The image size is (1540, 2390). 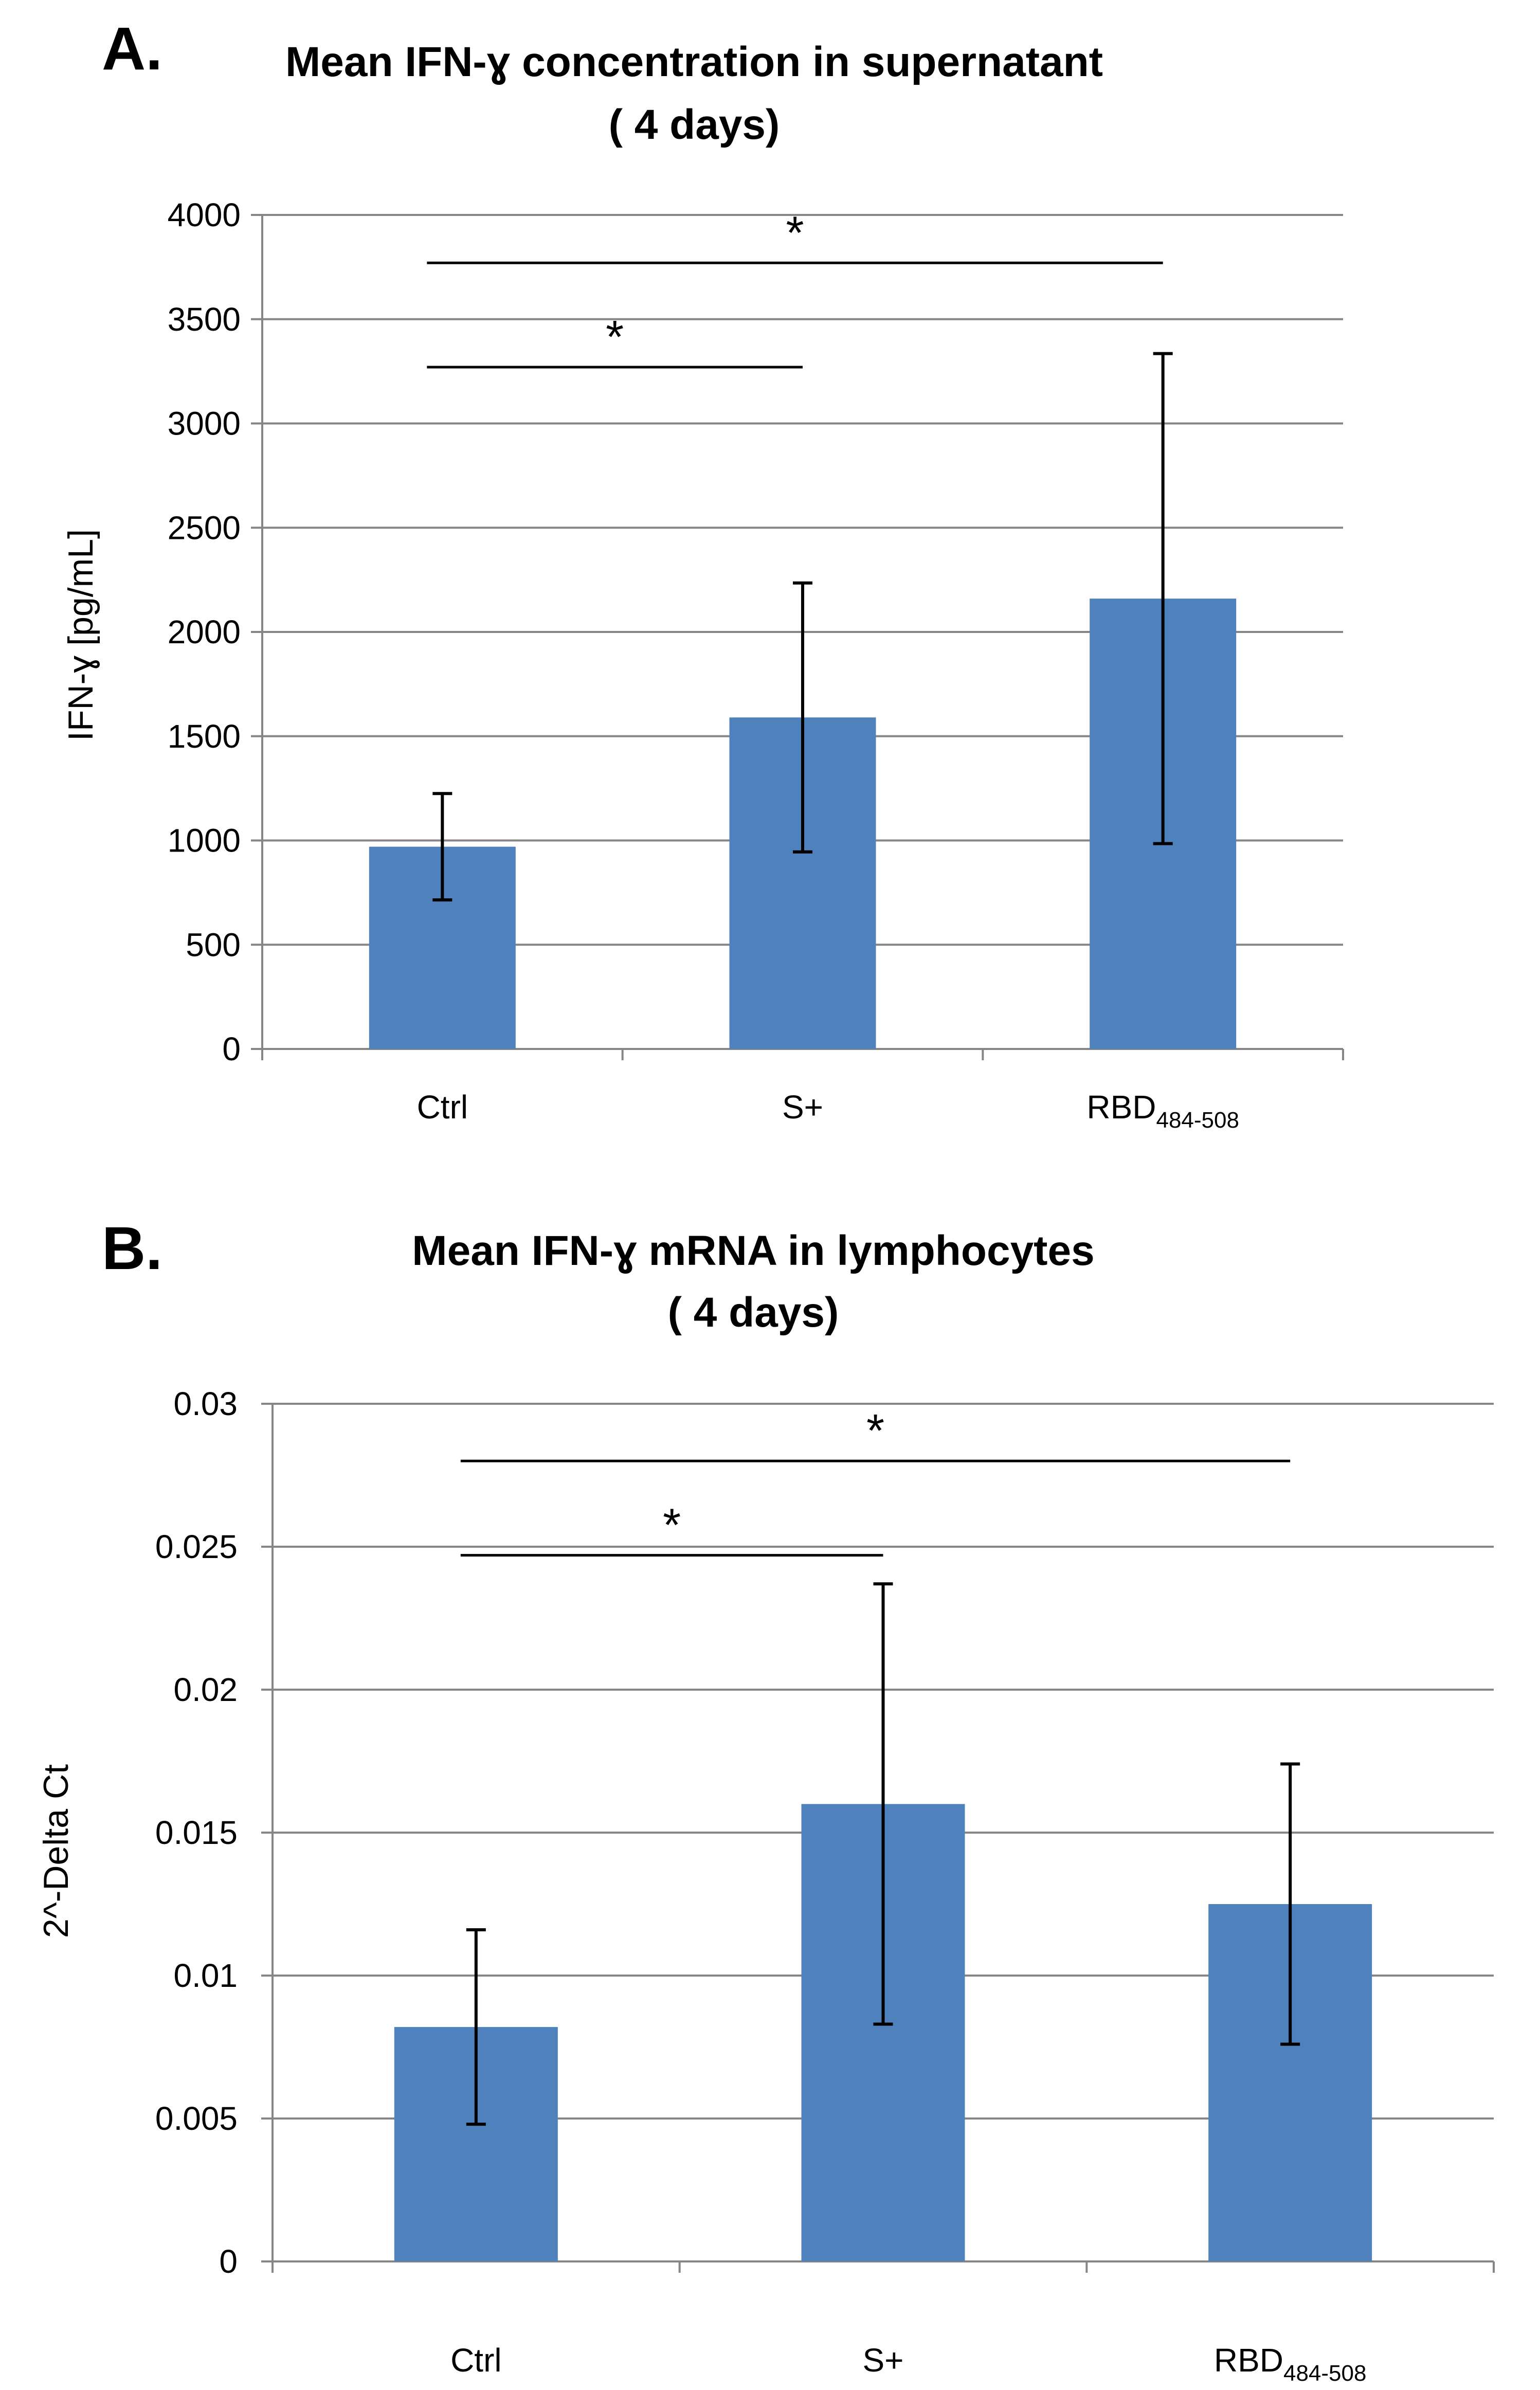 I want to click on y-tick-label: 0.005, so click(x=197, y=2119).